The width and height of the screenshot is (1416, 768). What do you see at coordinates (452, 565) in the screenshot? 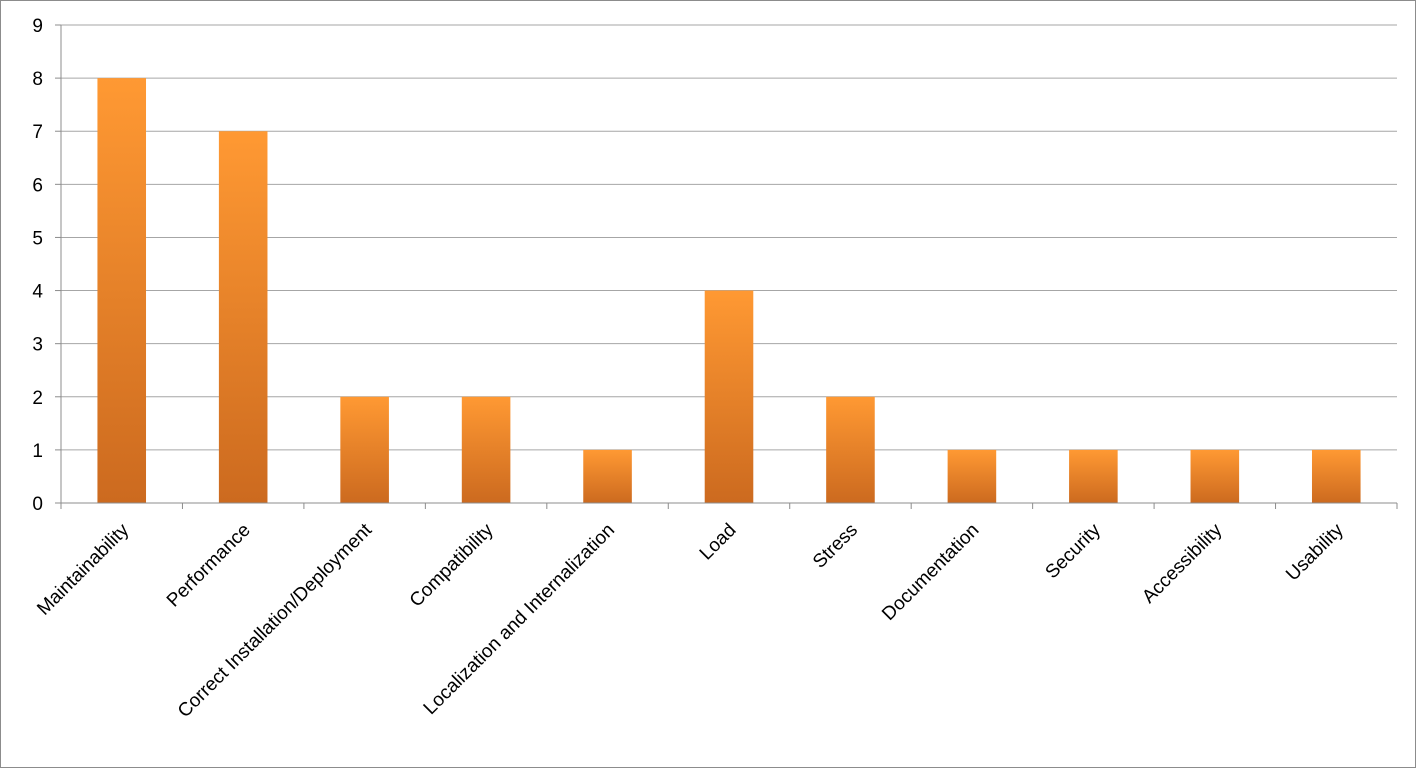
I see `x-tick-label: Compatibility` at bounding box center [452, 565].